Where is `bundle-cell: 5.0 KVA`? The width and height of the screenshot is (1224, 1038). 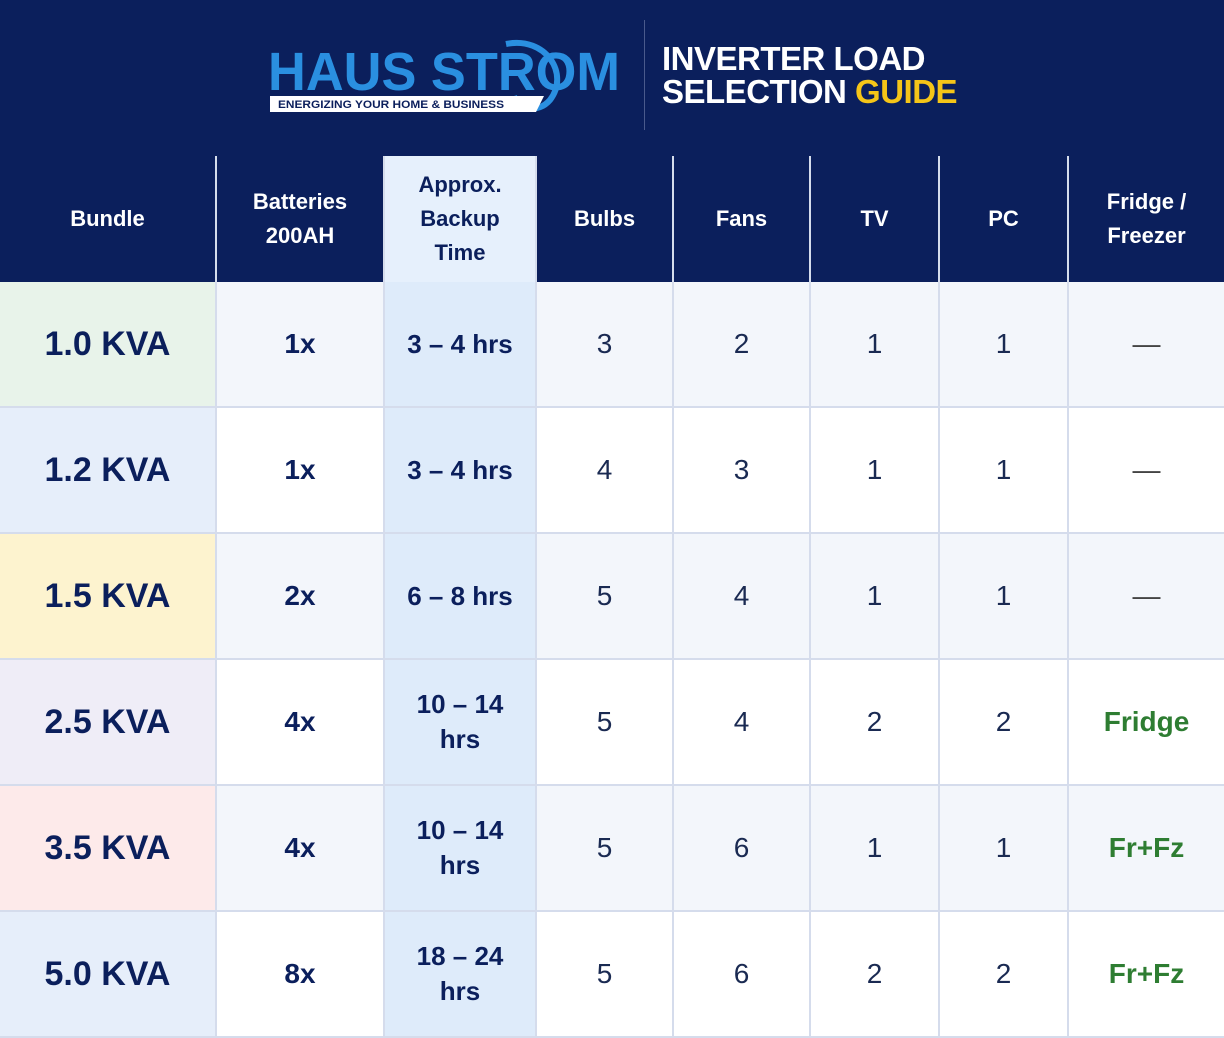 bundle-cell: 5.0 KVA is located at coordinates (108, 974).